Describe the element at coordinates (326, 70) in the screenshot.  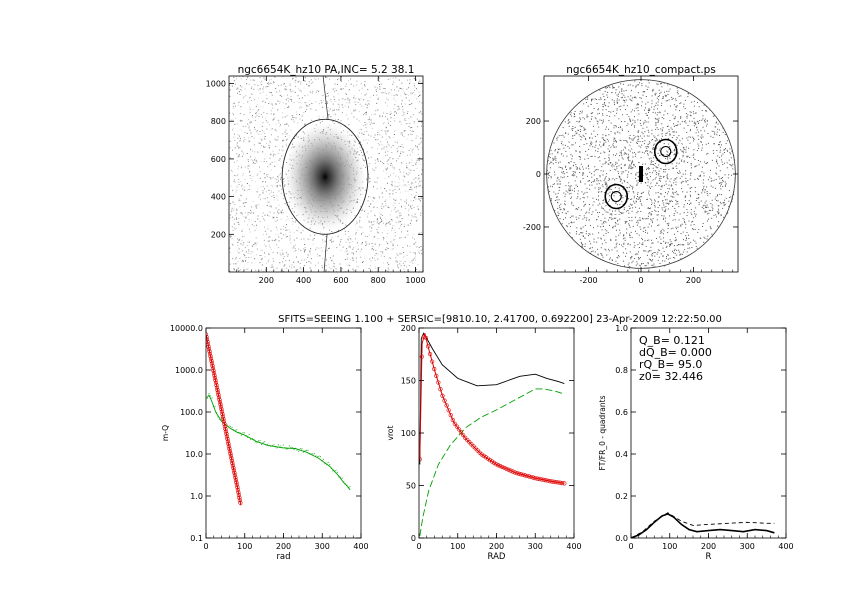
I see `panel-title: ngc6654K_hz10 PA,INC= 5.2 38.1` at that location.